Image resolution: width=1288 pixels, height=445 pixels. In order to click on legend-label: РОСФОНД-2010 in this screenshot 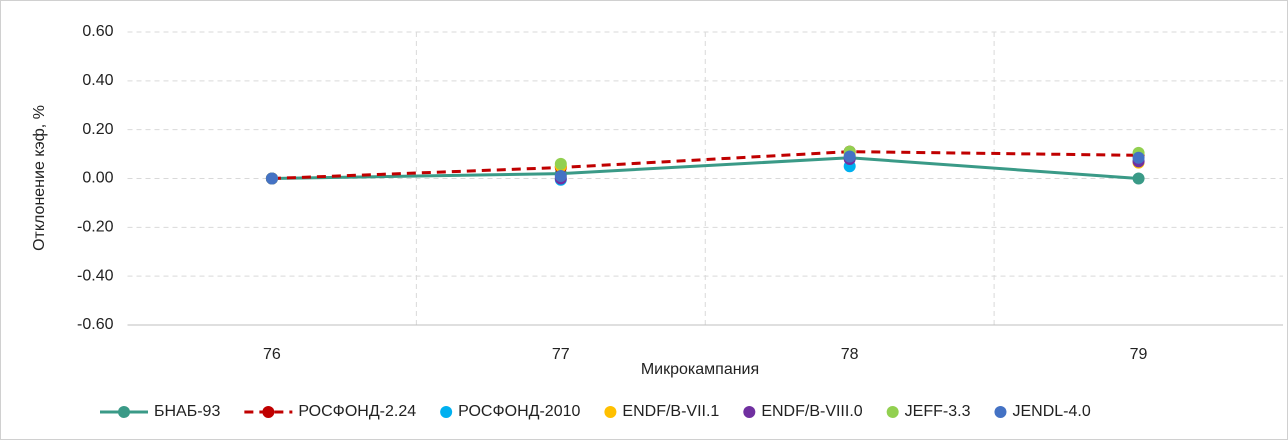, I will do `click(519, 411)`.